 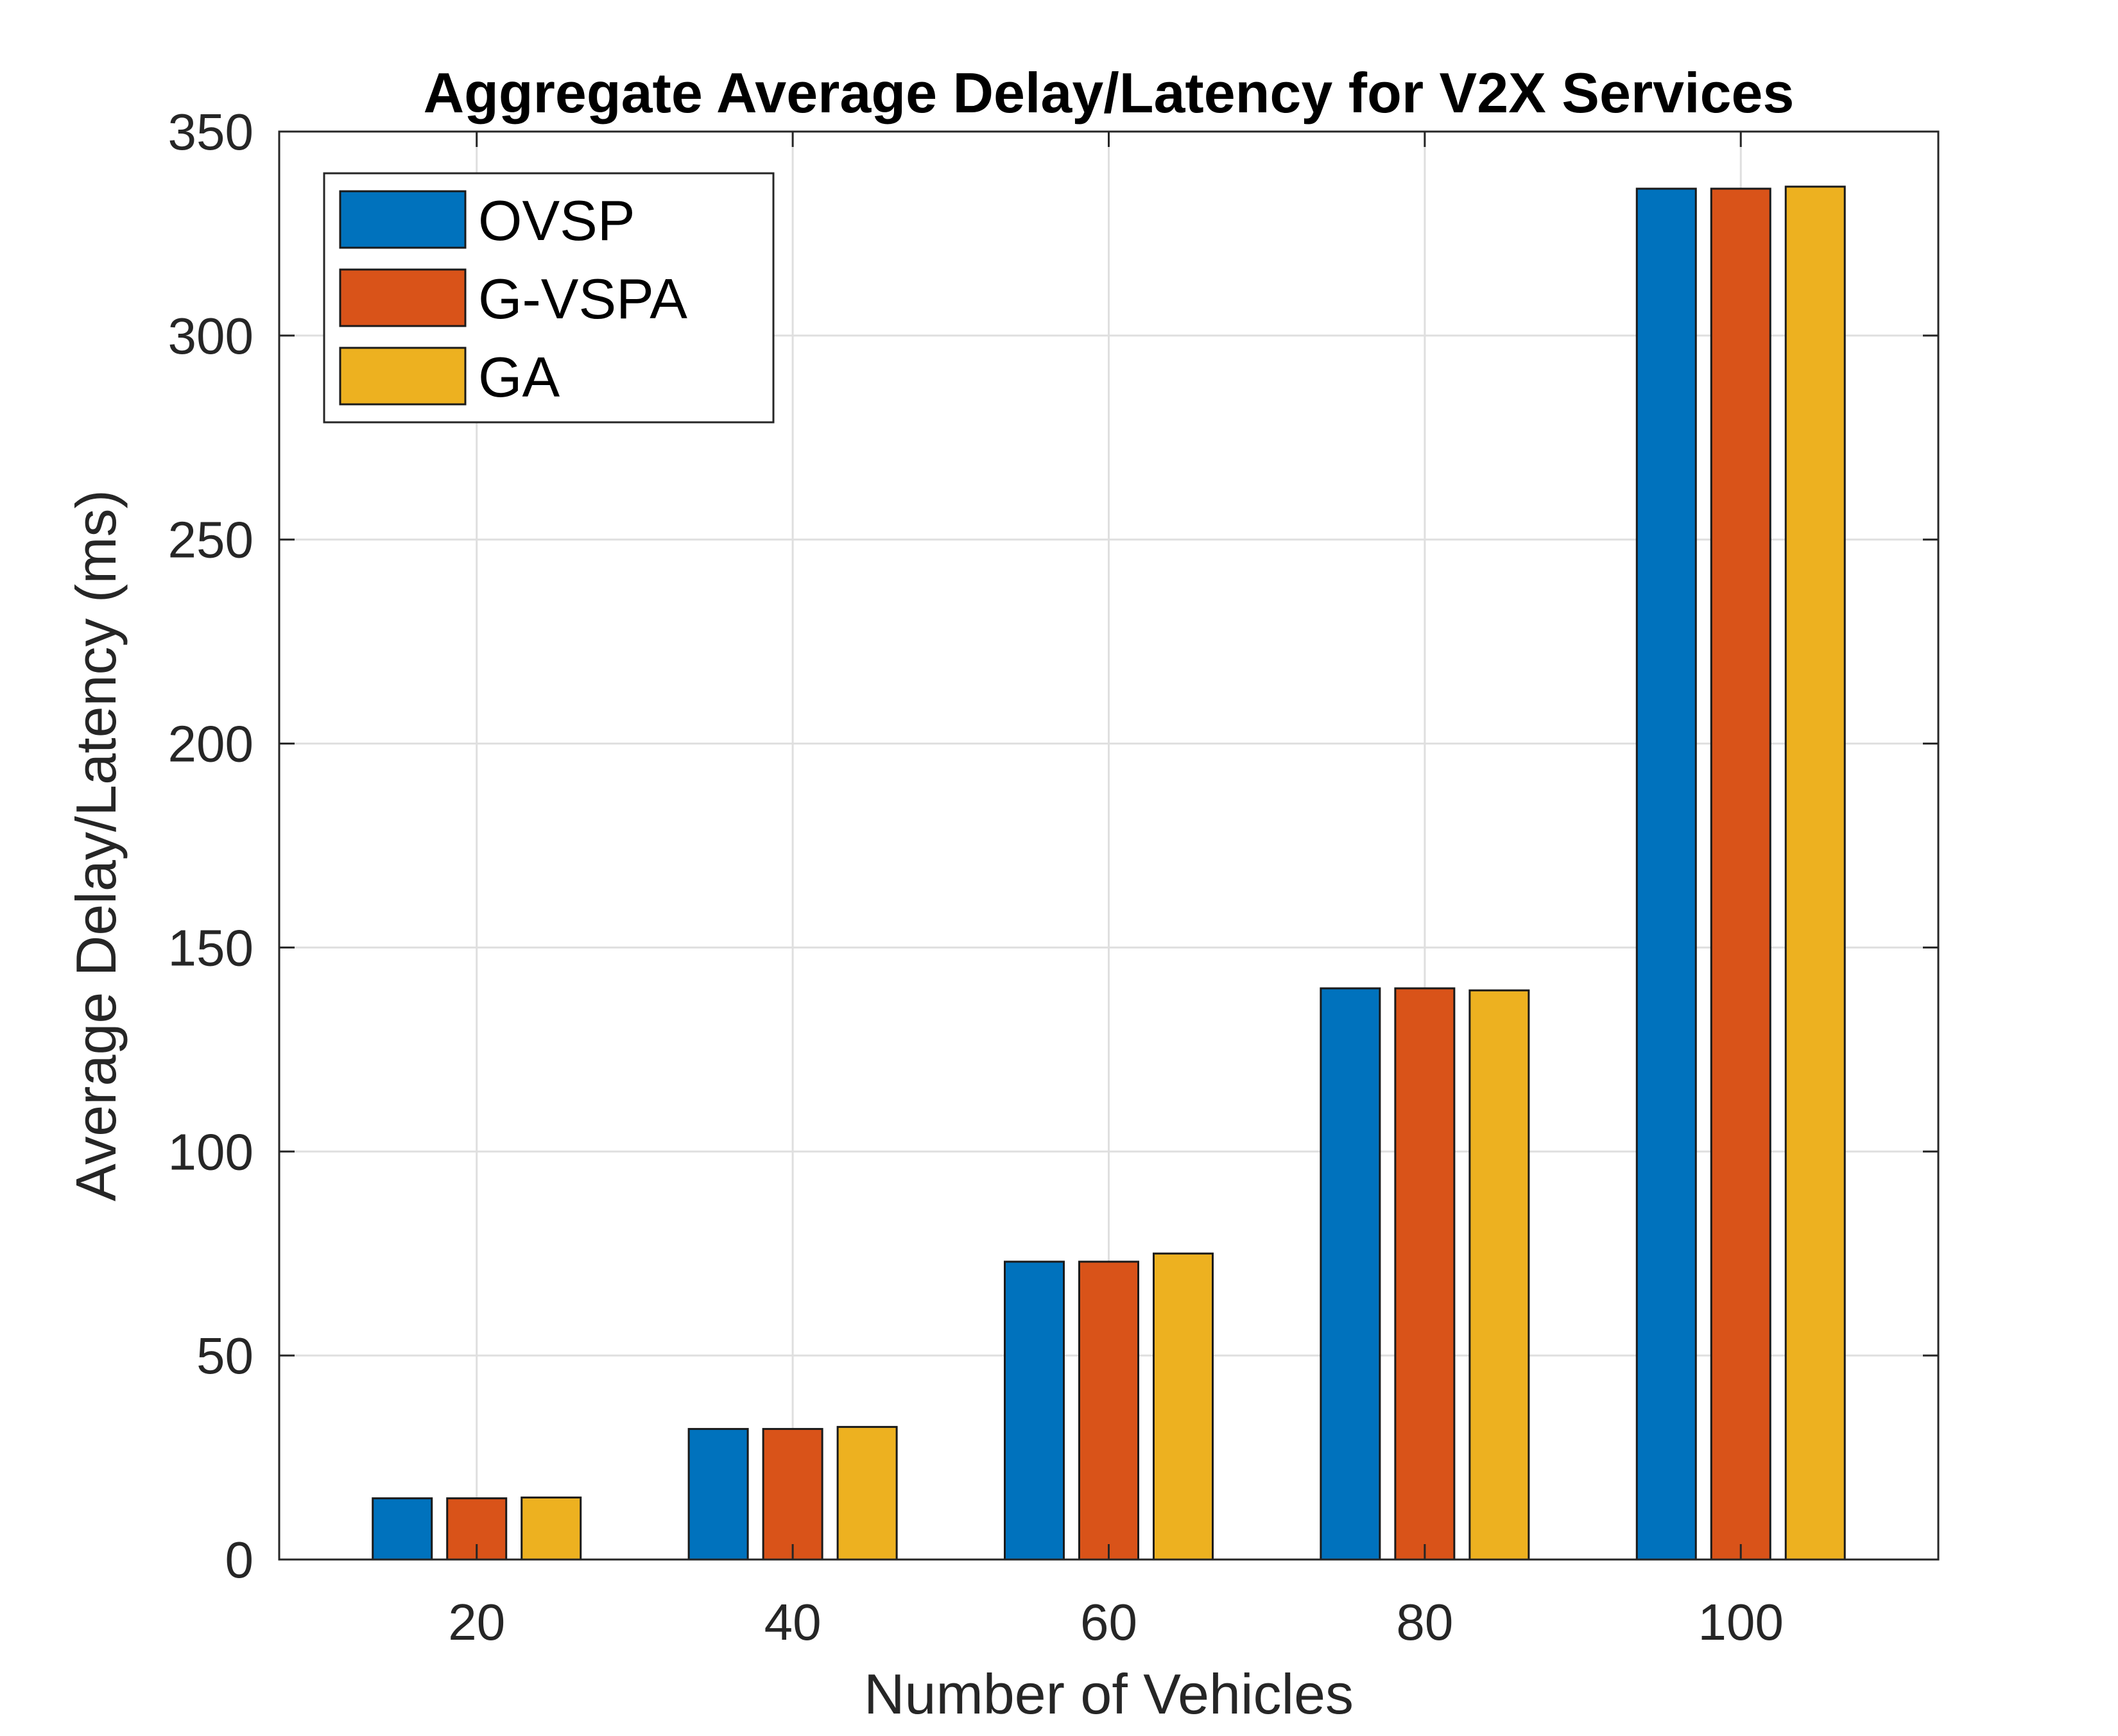 I want to click on legend-swatch-ovsp, so click(x=403, y=219).